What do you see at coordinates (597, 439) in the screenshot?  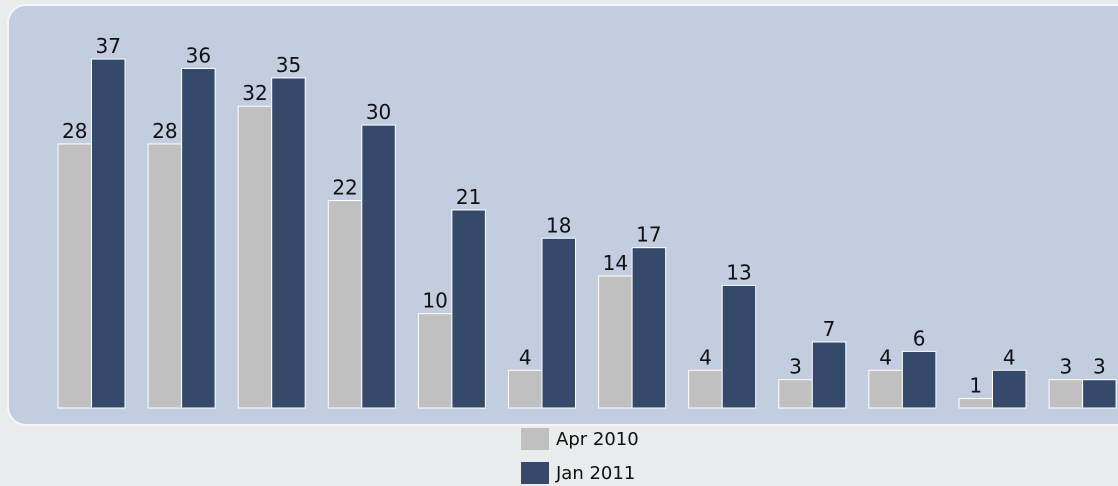 I see `legend-label: Apr 2010` at bounding box center [597, 439].